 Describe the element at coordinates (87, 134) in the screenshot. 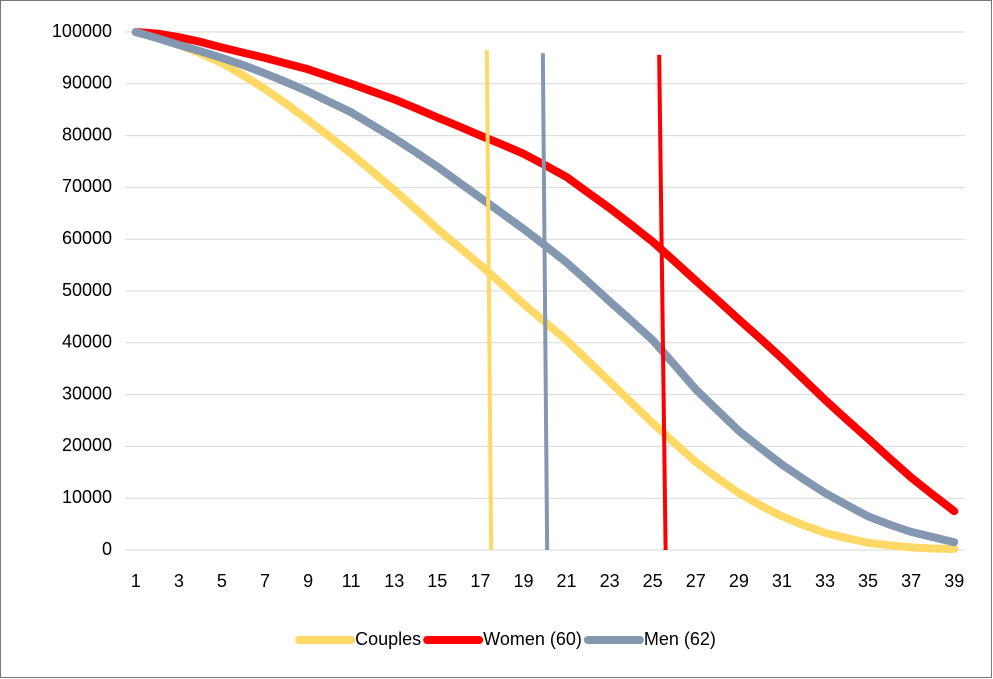

I see `y-tick-label: 80000` at that location.